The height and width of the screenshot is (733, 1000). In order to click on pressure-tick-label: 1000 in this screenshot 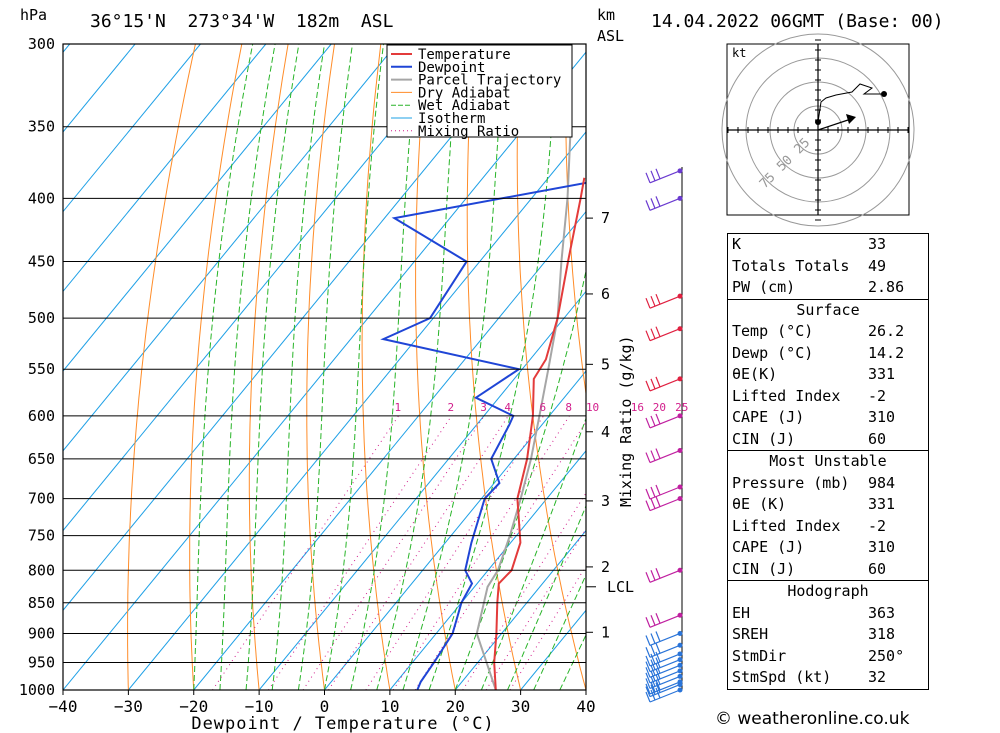, I will do `click(37, 690)`.